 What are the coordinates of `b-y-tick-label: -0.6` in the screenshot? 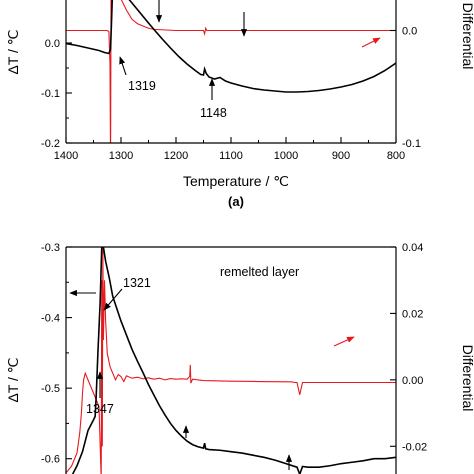 It's located at (50, 460).